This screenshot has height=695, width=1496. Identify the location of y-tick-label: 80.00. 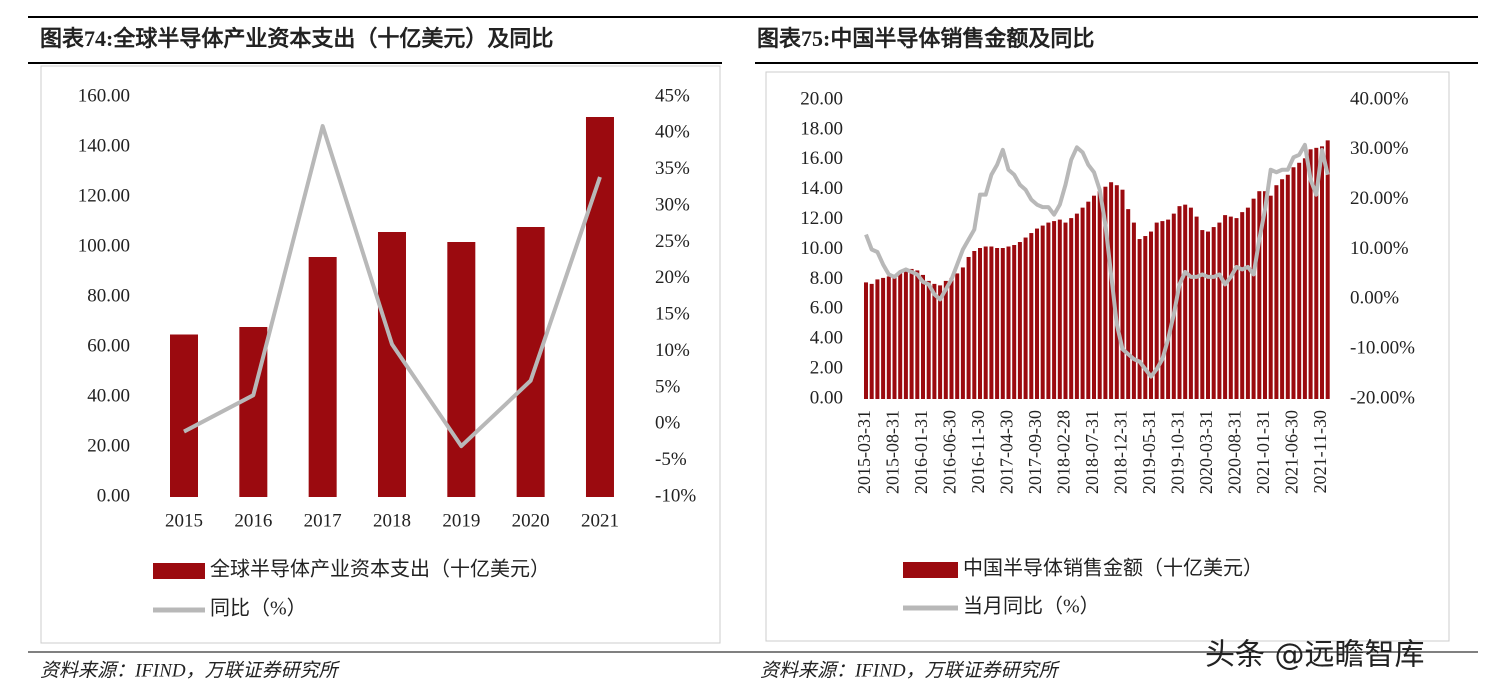
(108, 295).